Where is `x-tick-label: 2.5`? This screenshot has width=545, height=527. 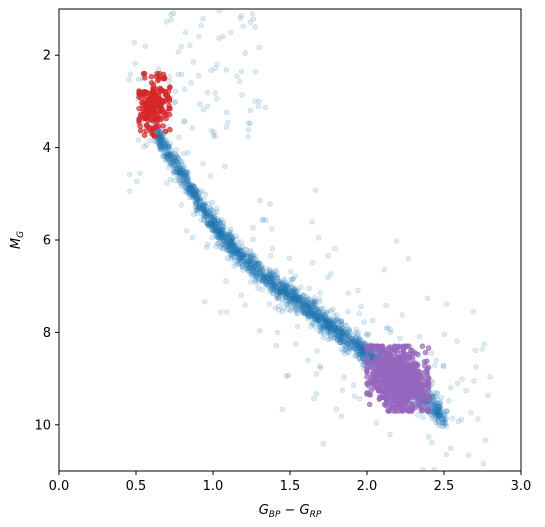 x-tick-label: 2.5 is located at coordinates (444, 486).